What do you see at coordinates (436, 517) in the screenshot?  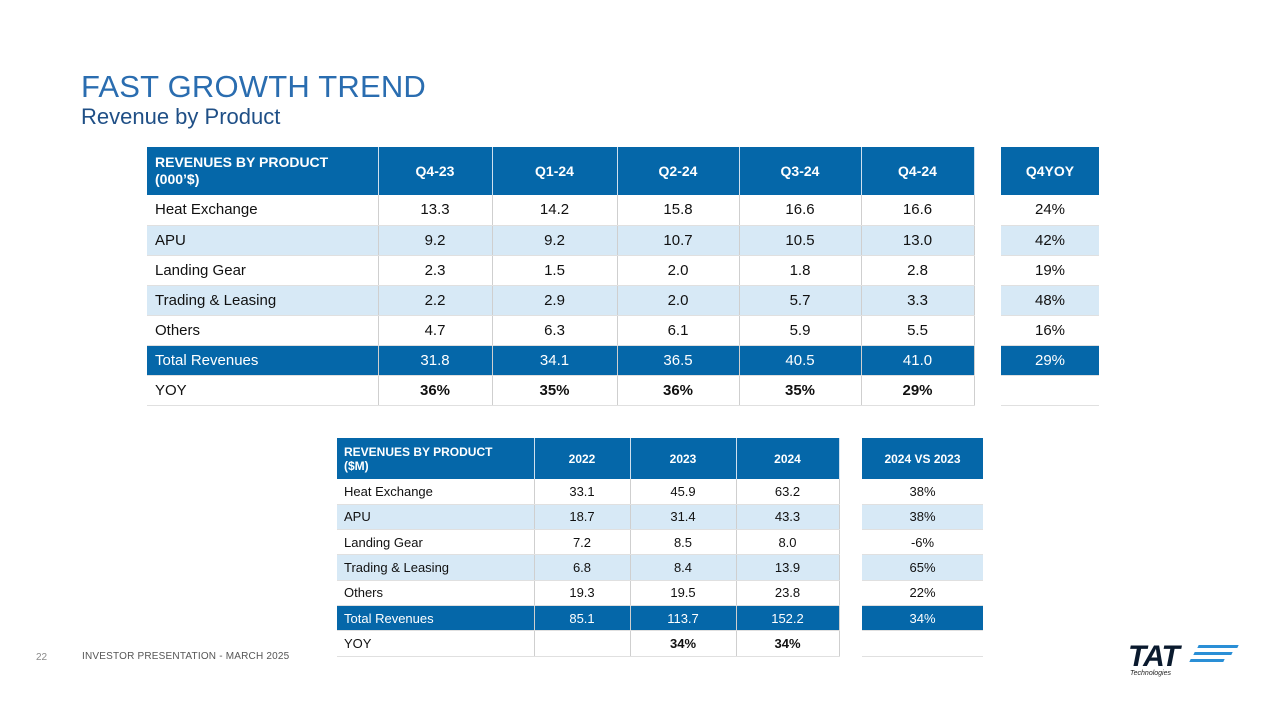 I see `row-label: APU` at bounding box center [436, 517].